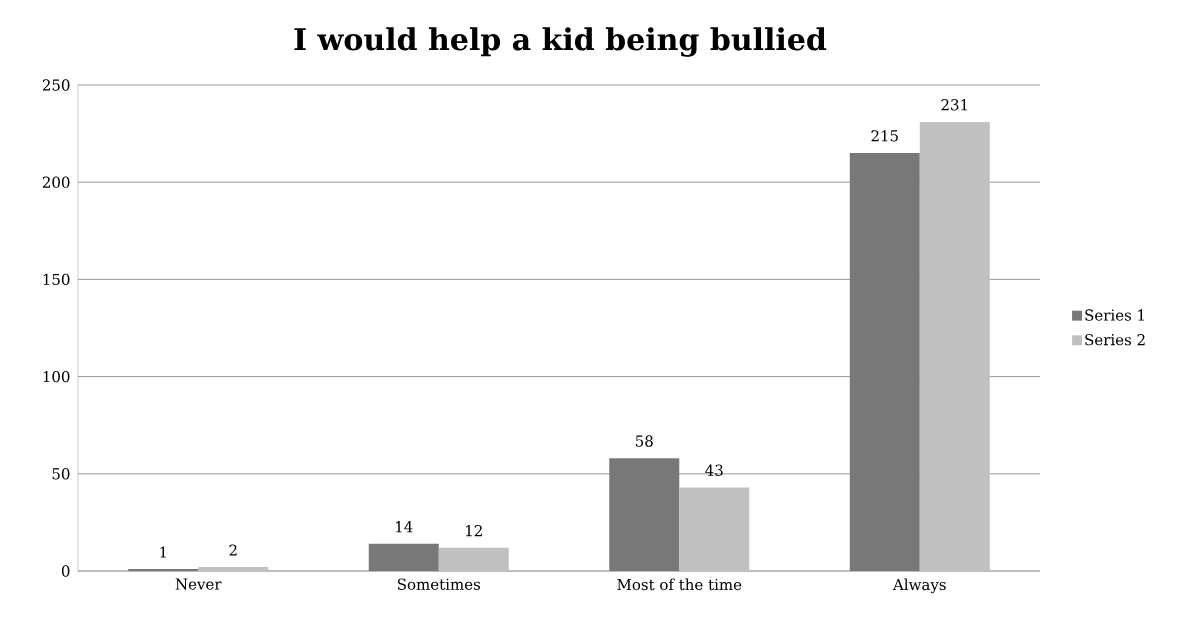 This screenshot has width=1198, height=618. What do you see at coordinates (439, 584) in the screenshot?
I see `x-tick-label: Sometimes` at bounding box center [439, 584].